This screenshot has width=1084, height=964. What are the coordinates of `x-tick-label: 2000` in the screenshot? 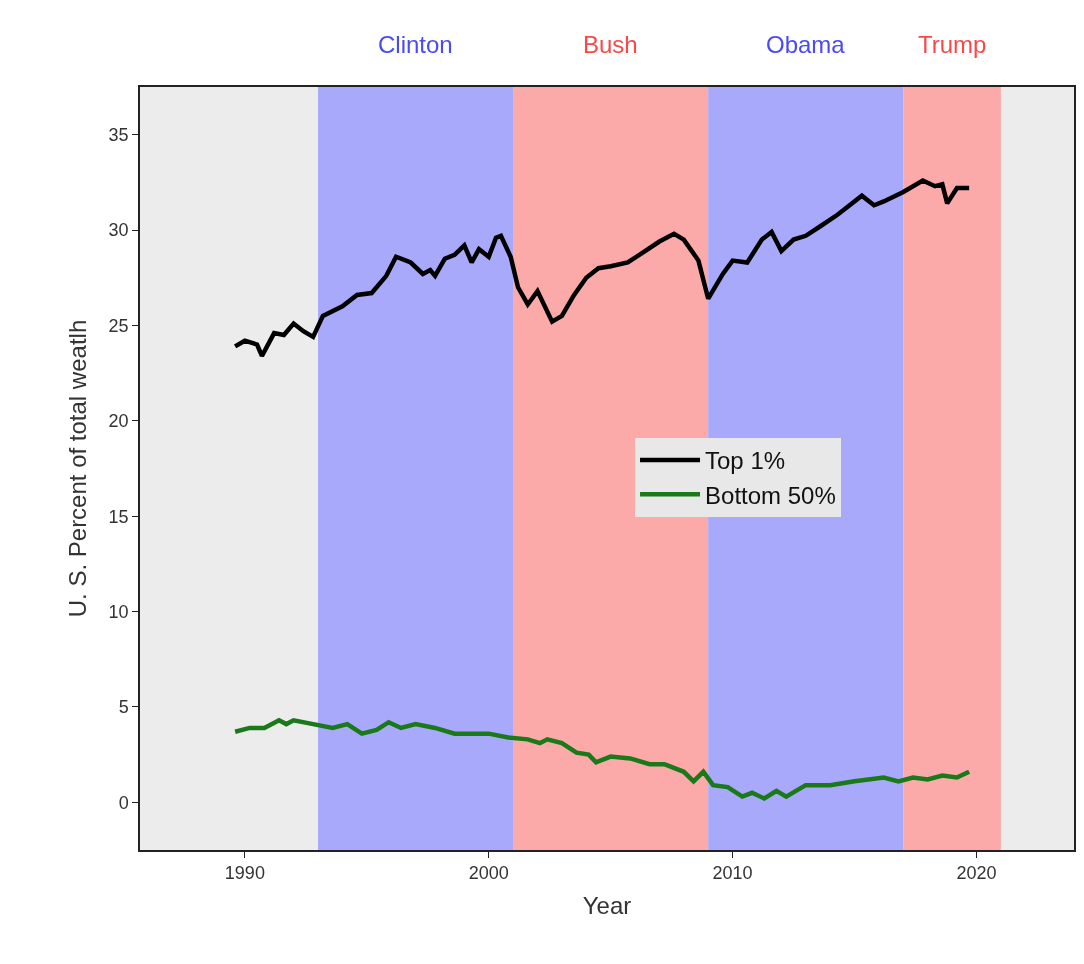 It's located at (488, 873).